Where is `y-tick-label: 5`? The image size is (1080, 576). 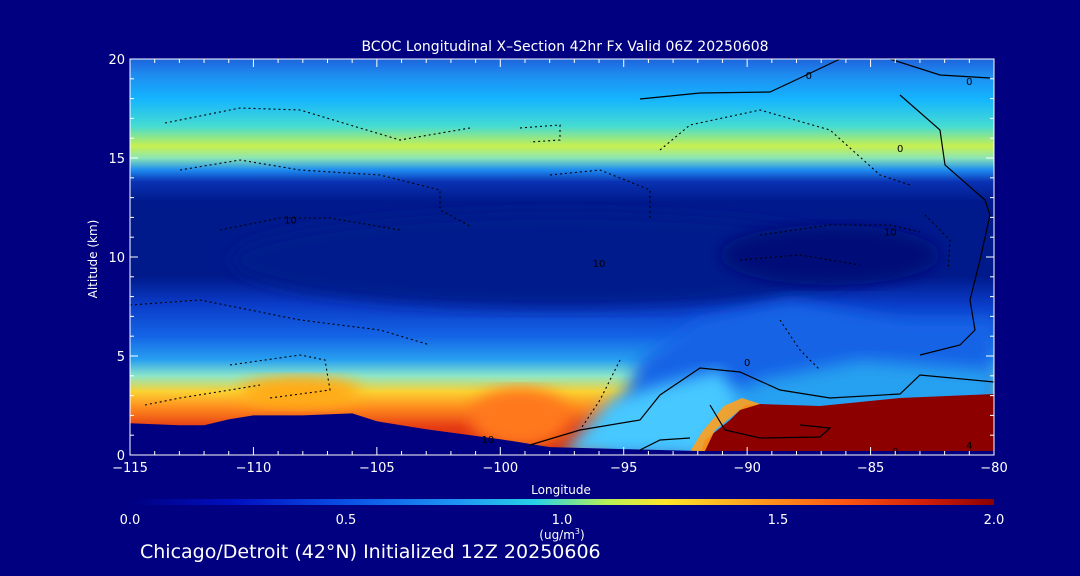
y-tick-label: 5 is located at coordinates (121, 357).